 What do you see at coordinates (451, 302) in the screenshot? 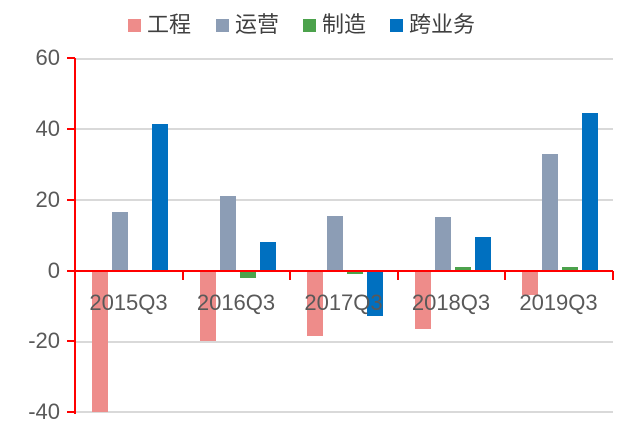
I see `x-axis-category-label: 2018Q3` at bounding box center [451, 302].